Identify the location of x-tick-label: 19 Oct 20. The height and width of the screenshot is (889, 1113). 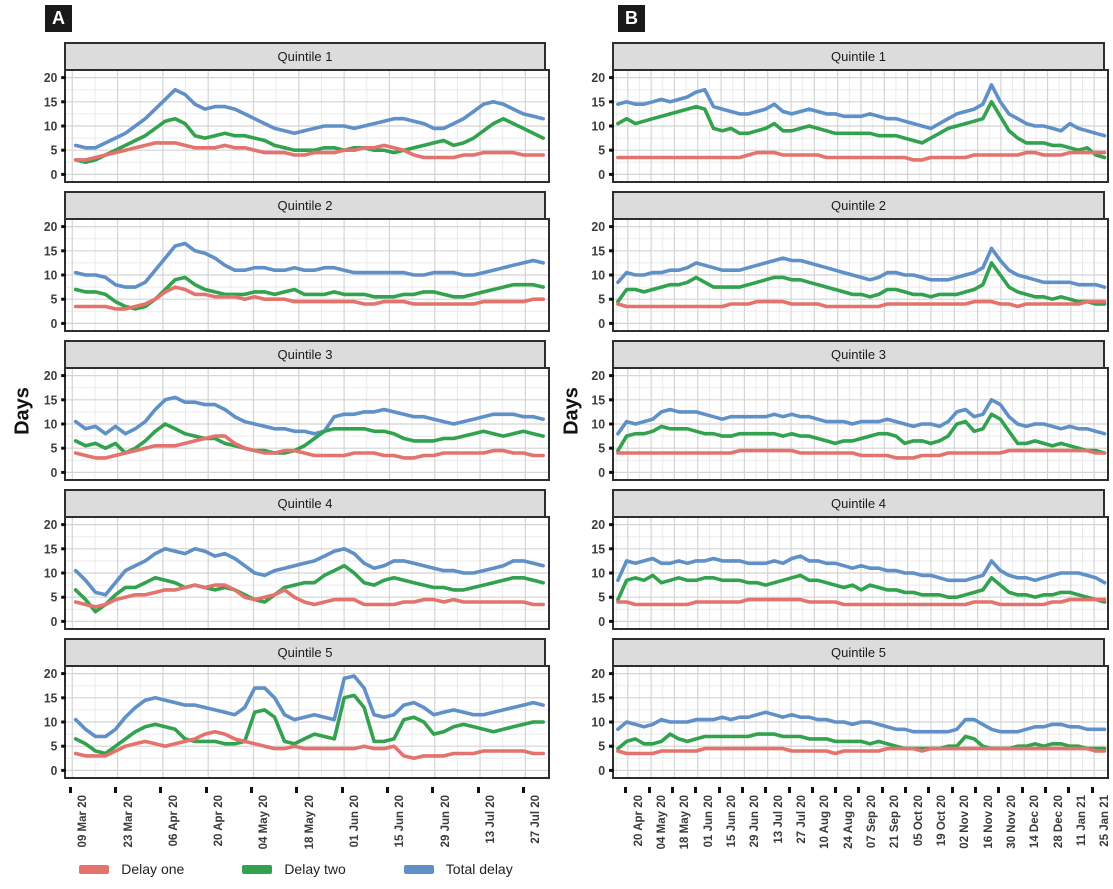
(941, 821).